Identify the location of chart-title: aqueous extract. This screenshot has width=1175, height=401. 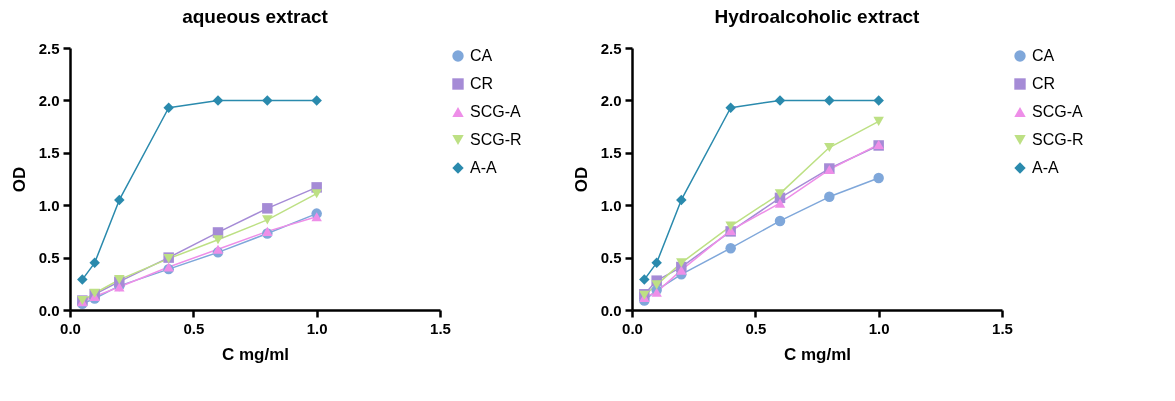
(255, 16).